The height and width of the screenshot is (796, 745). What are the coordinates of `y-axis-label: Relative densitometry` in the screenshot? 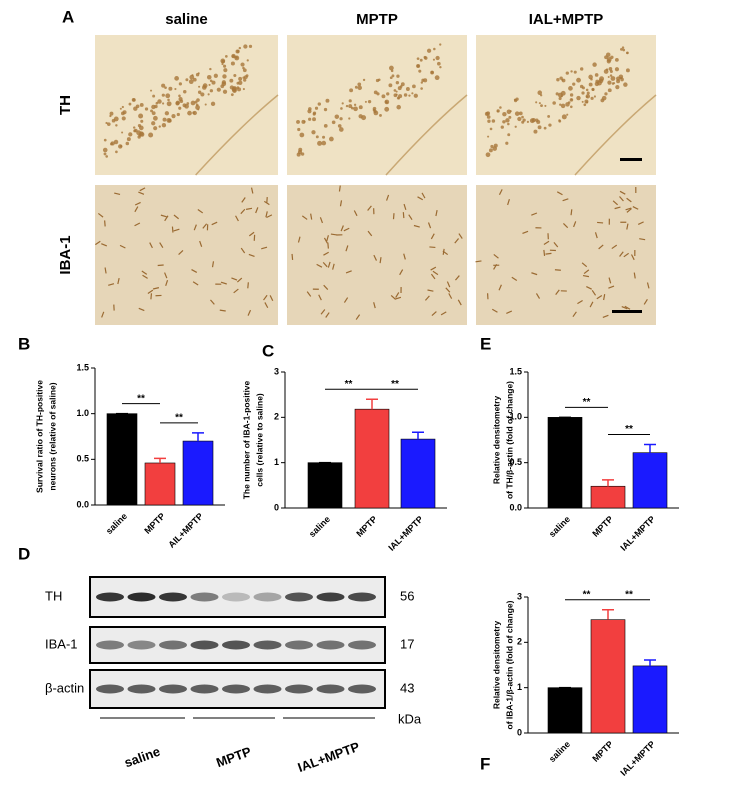 It's located at (496, 665).